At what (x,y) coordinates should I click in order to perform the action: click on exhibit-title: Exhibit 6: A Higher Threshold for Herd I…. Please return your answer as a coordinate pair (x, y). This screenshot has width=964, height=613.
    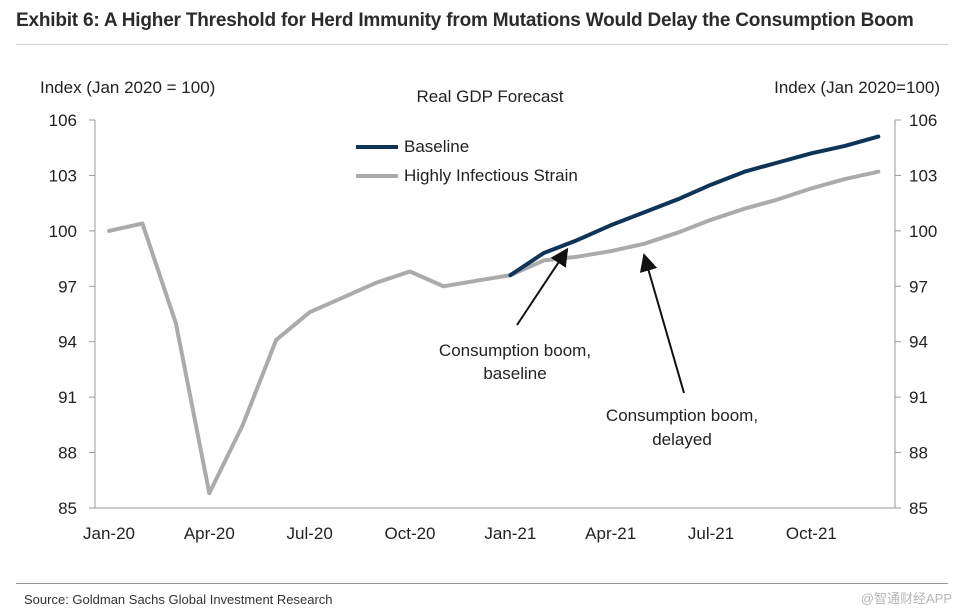
    Looking at the image, I should click on (465, 20).